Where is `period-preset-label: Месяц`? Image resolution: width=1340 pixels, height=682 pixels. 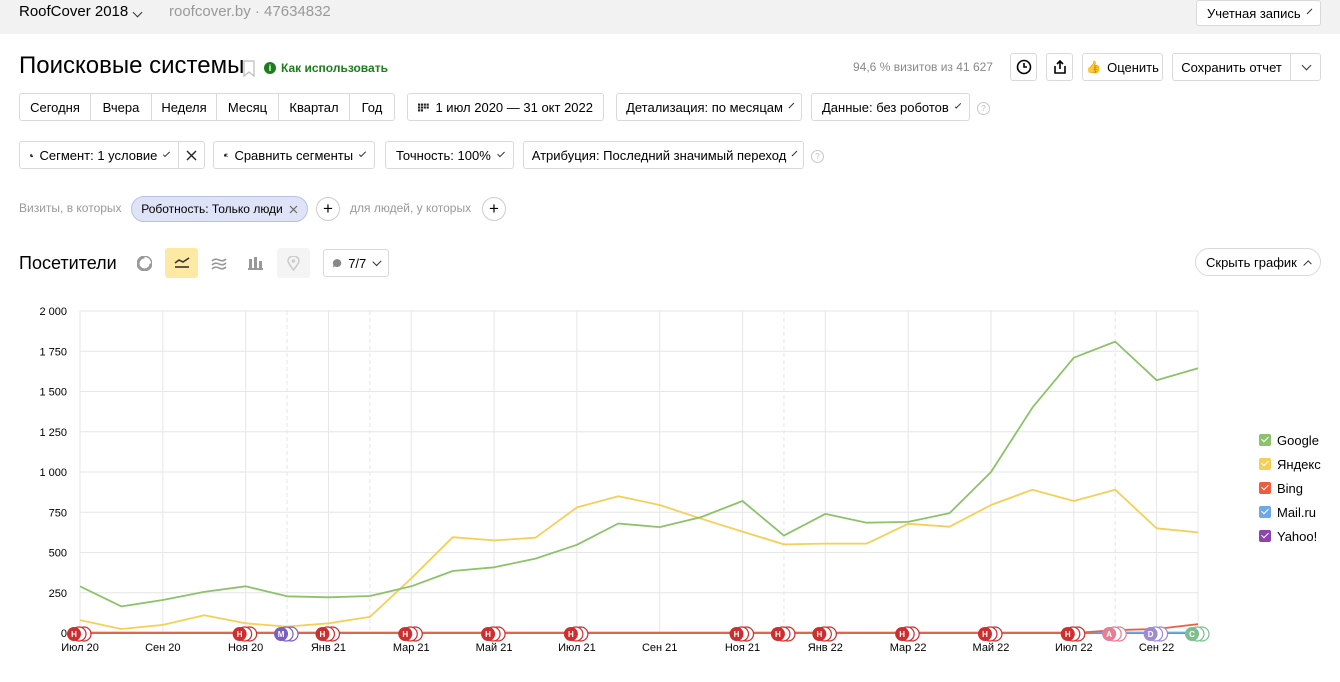
period-preset-label: Месяц is located at coordinates (247, 107).